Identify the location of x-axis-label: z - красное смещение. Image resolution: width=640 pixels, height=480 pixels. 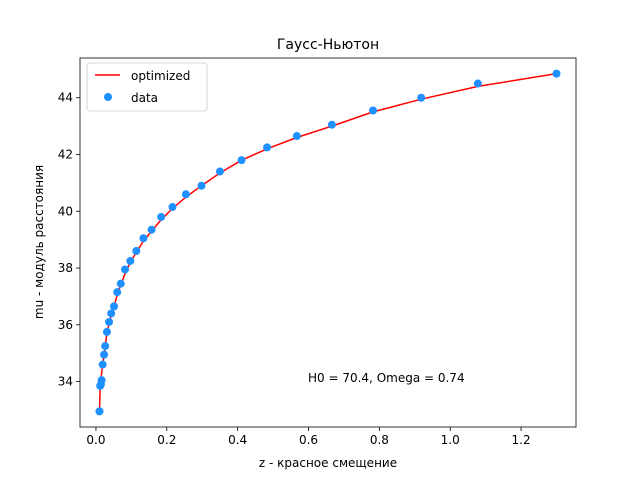
(328, 463).